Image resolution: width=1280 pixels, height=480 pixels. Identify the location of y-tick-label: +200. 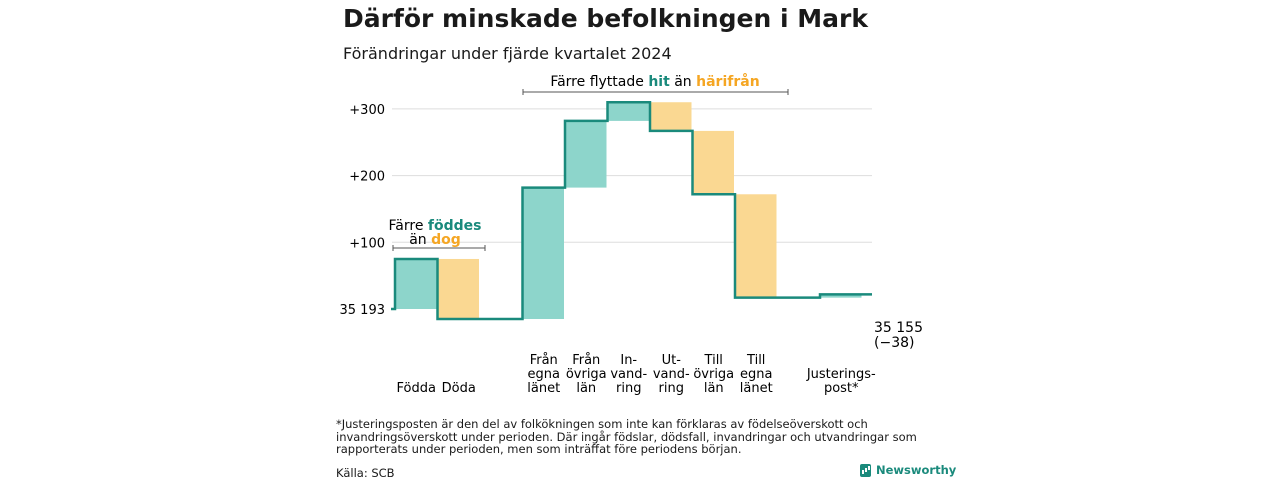
(367, 177).